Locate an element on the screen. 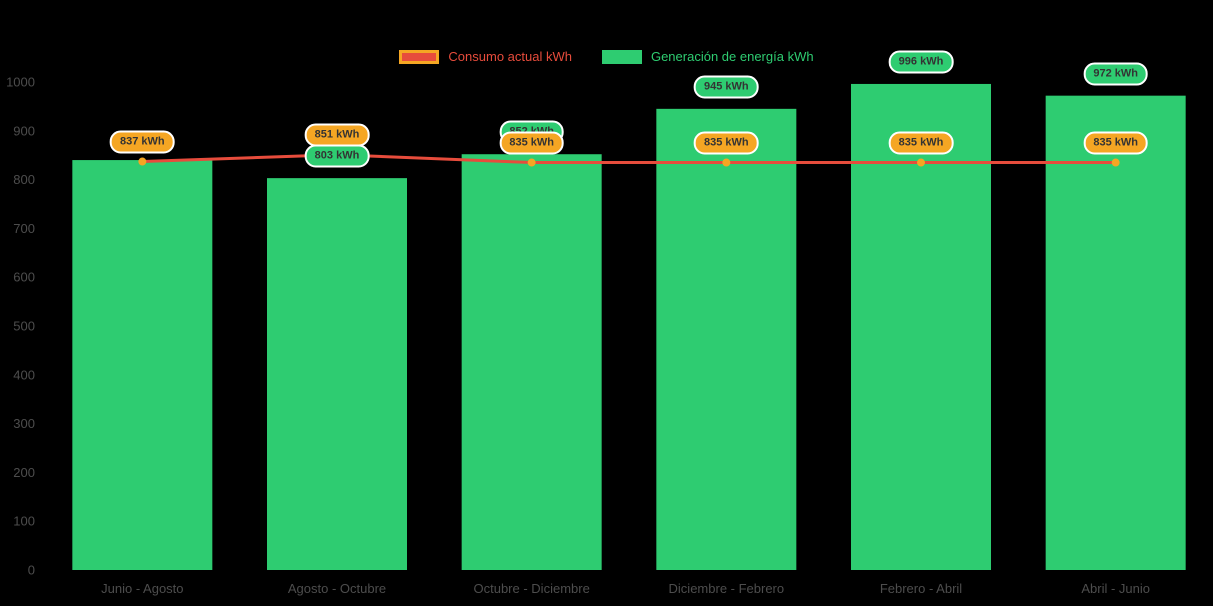 The image size is (1213, 606). legend-item-consumo: Consumo actual kWh is located at coordinates (485, 56).